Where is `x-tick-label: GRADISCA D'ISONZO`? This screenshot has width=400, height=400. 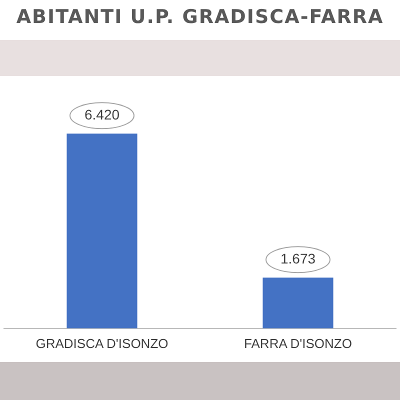 x-tick-label: GRADISCA D'ISONZO is located at coordinates (102, 343).